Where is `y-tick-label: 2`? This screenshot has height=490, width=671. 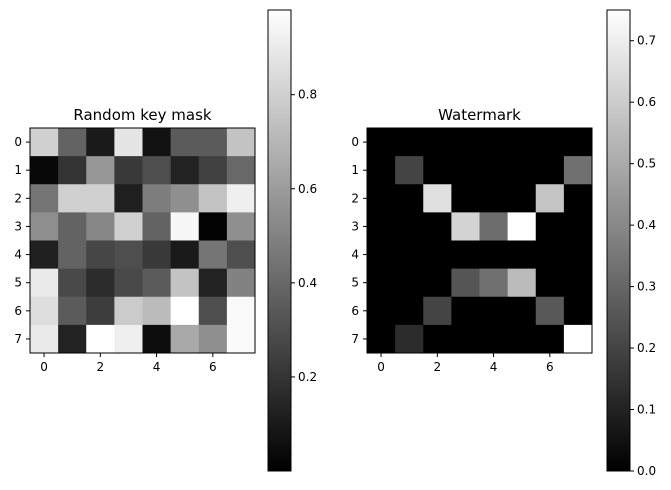 y-tick-label: 2 is located at coordinates (355, 198).